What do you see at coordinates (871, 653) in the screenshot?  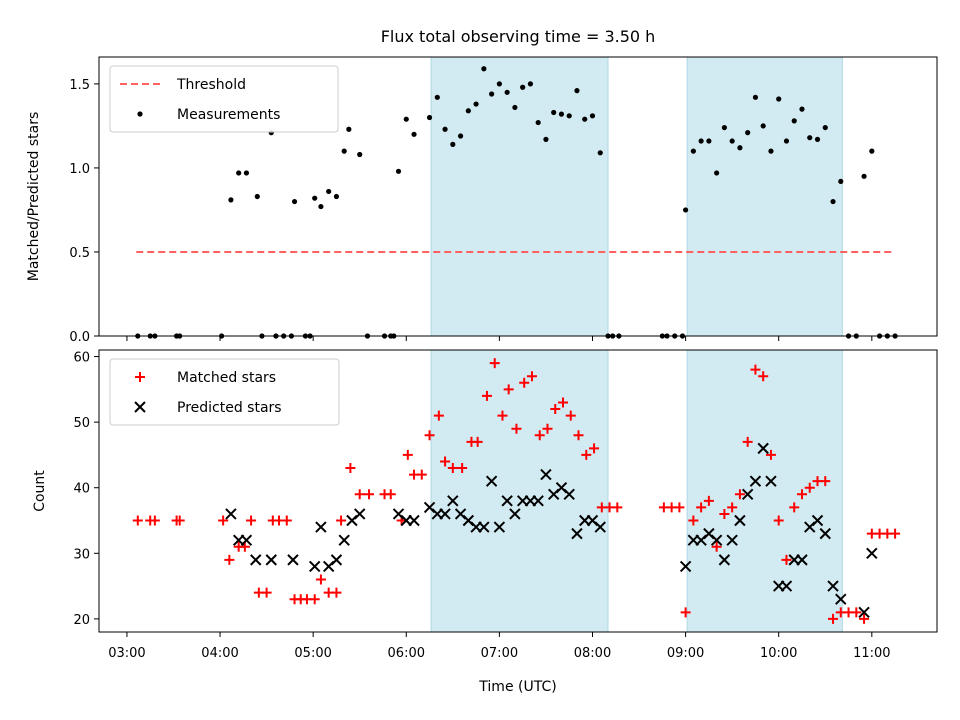 I see `x-tick-label: 11:00` at bounding box center [871, 653].